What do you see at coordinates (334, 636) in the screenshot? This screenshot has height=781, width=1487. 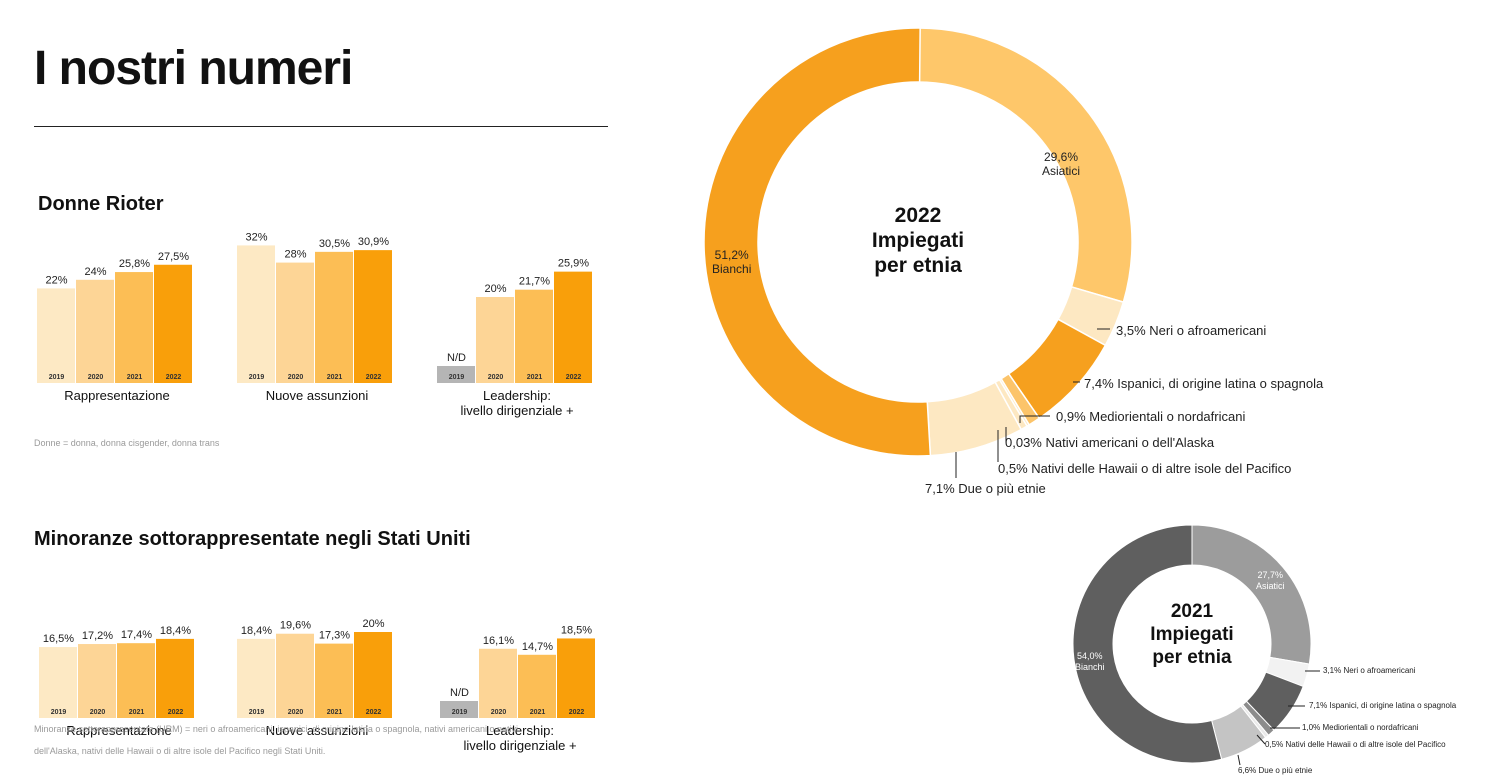 I see `bar-value-label: 17,3%` at bounding box center [334, 636].